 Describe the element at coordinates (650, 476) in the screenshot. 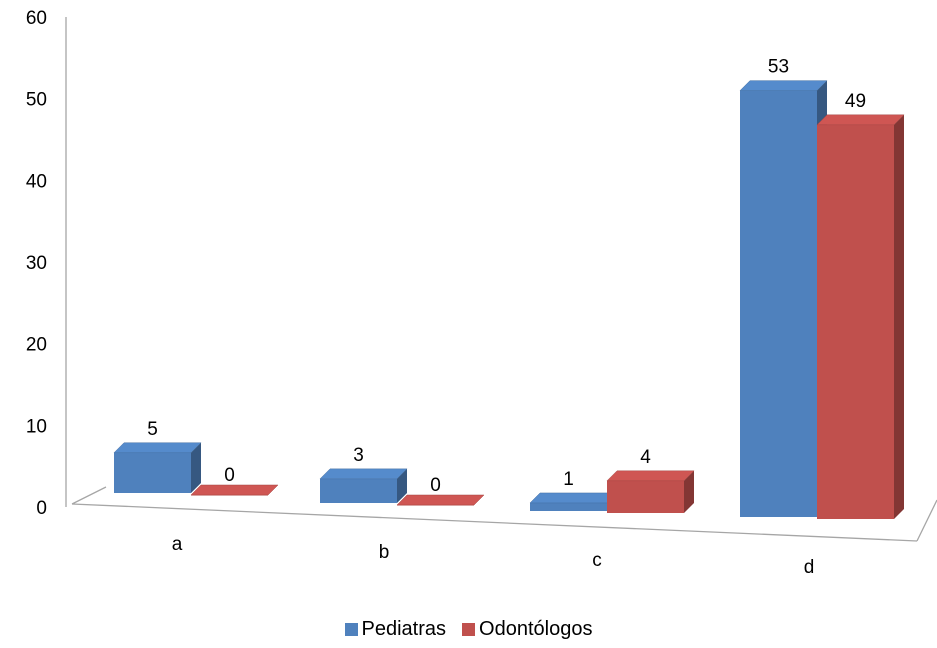

I see `bar-top-odontólogos-c` at that location.